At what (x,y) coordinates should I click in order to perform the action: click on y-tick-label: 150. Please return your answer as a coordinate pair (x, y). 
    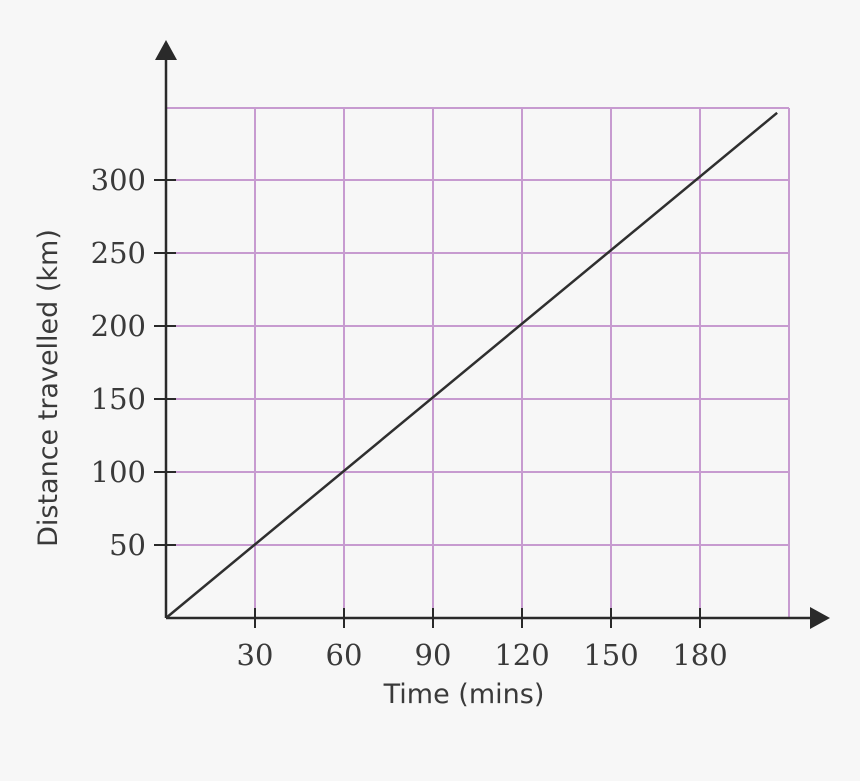
    Looking at the image, I should click on (118, 399).